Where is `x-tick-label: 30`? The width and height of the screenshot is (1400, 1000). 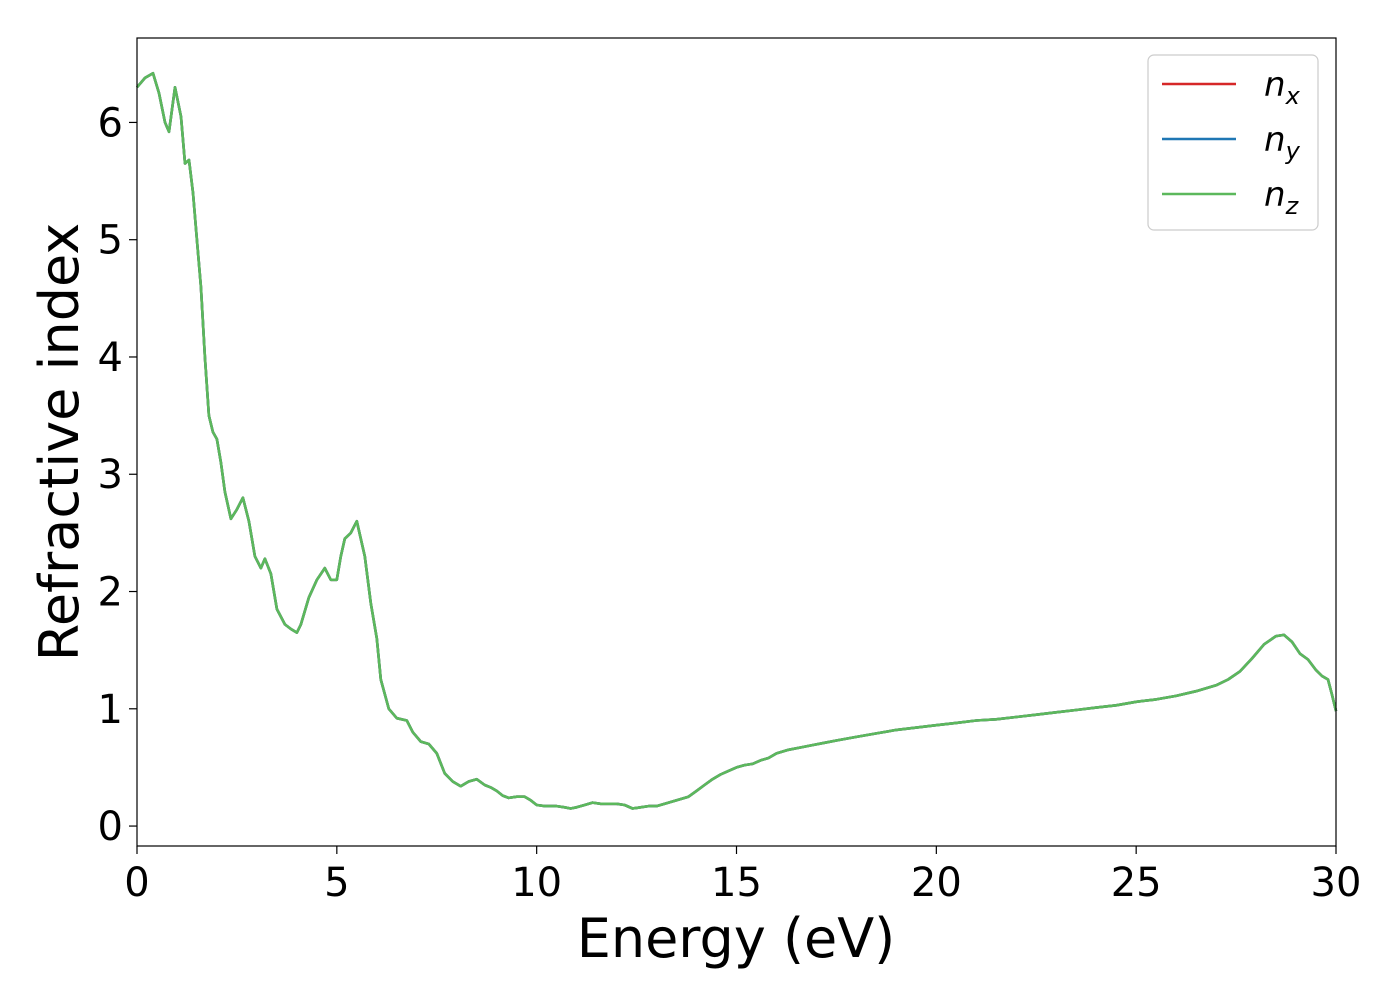 x-tick-label: 30 is located at coordinates (1336, 883).